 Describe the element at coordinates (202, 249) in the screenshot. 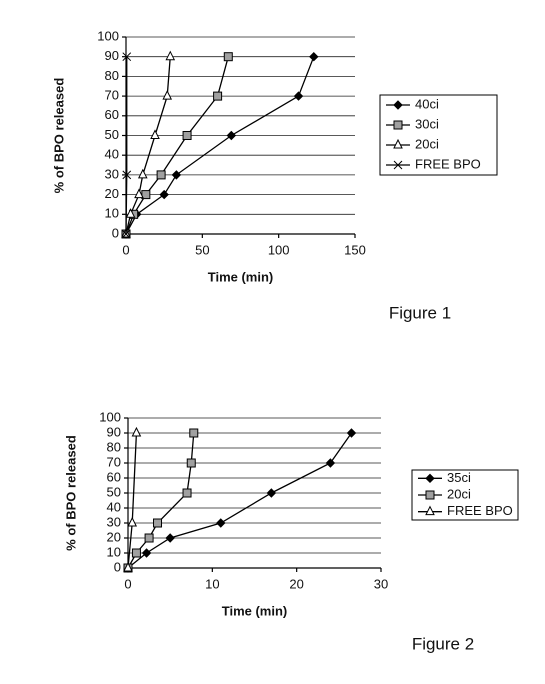

I see `x-tick-label: 50` at that location.